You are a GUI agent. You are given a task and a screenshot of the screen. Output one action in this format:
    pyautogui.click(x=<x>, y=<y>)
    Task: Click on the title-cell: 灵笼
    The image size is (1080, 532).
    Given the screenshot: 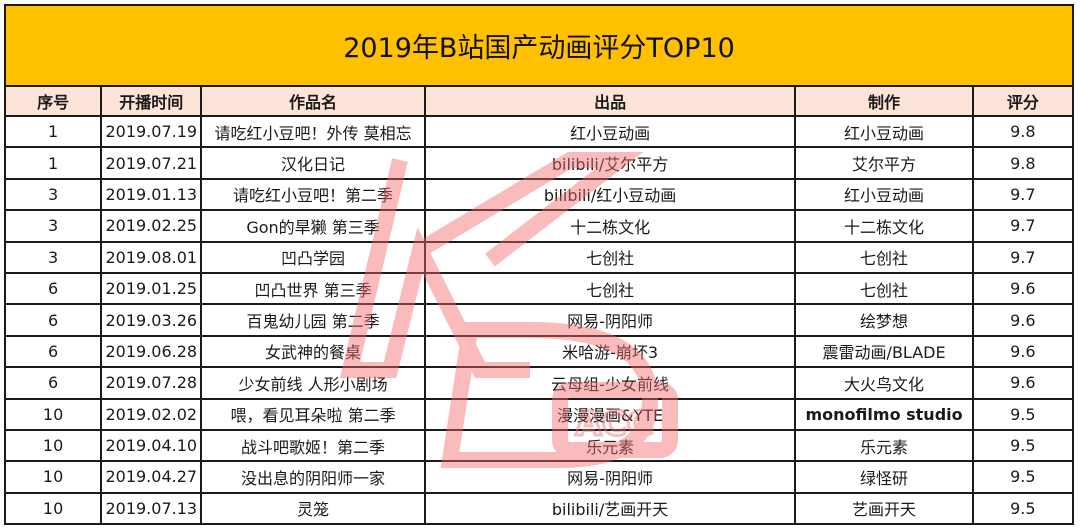 What is the action you would take?
    pyautogui.click(x=313, y=508)
    